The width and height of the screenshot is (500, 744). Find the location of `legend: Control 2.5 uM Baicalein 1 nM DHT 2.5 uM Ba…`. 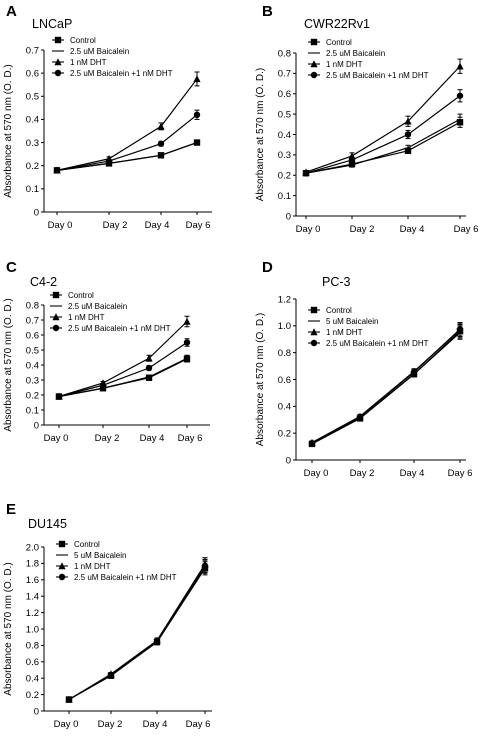

legend: Control 2.5 uM Baicalein 1 nM DHT 2.5 uM Ba… is located at coordinates (112, 57).